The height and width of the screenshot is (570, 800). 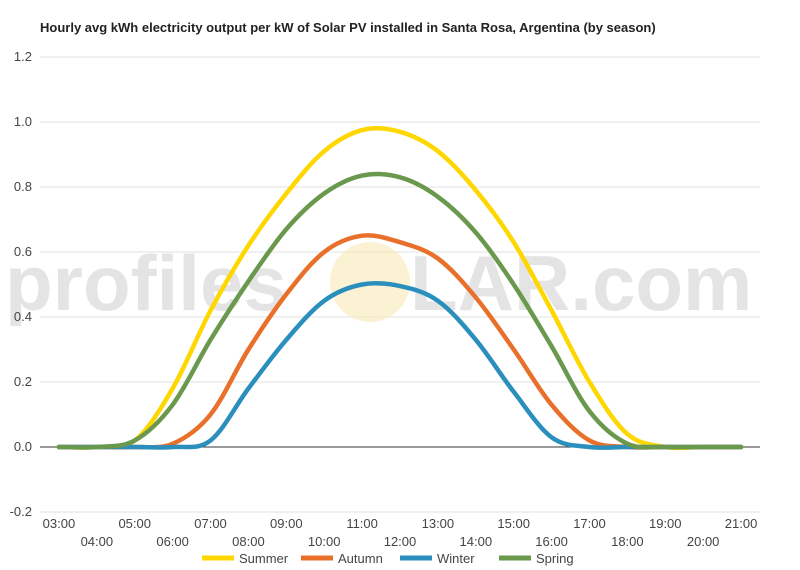 What do you see at coordinates (703, 541) in the screenshot?
I see `x-tick-label: 20:00` at bounding box center [703, 541].